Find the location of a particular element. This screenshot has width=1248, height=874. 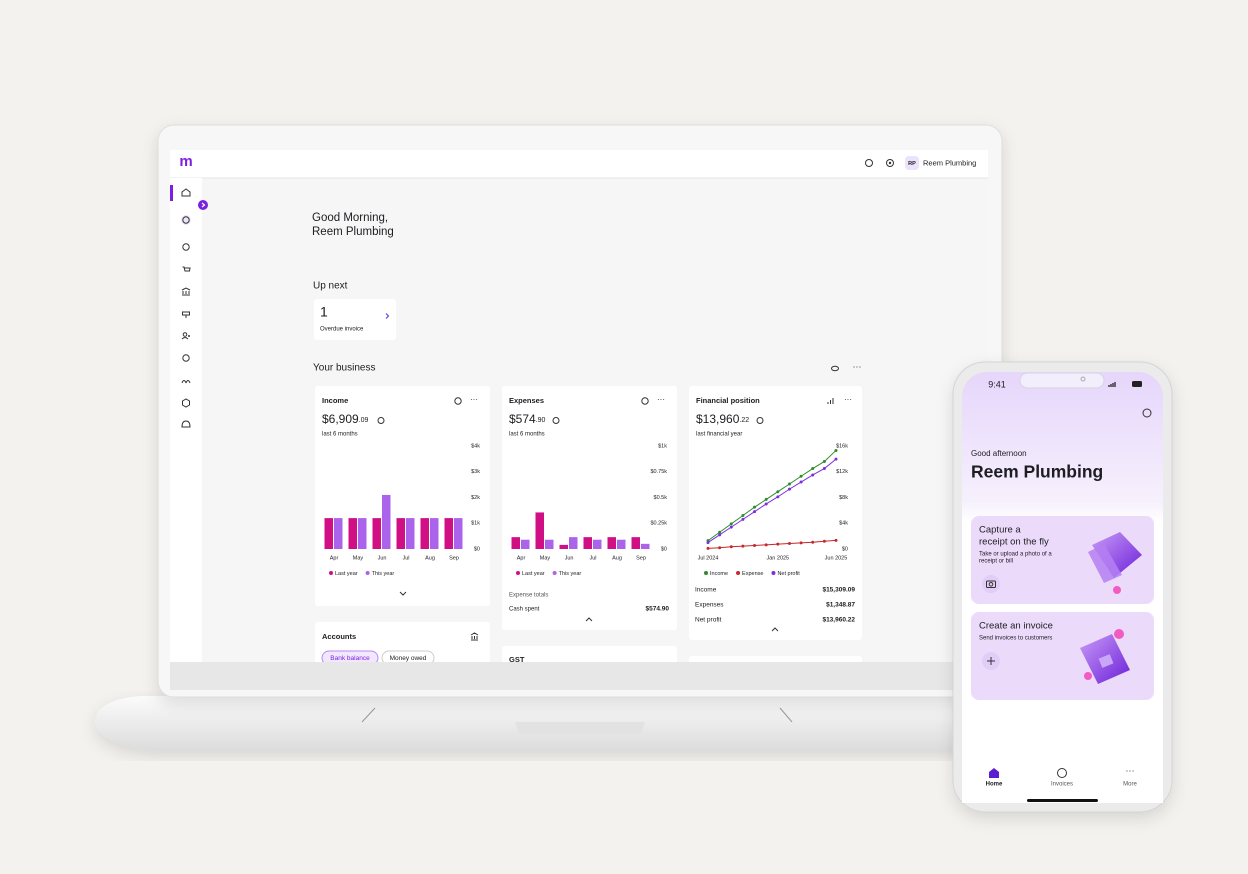

x-tick-label: Jun 2025 is located at coordinates (836, 558).